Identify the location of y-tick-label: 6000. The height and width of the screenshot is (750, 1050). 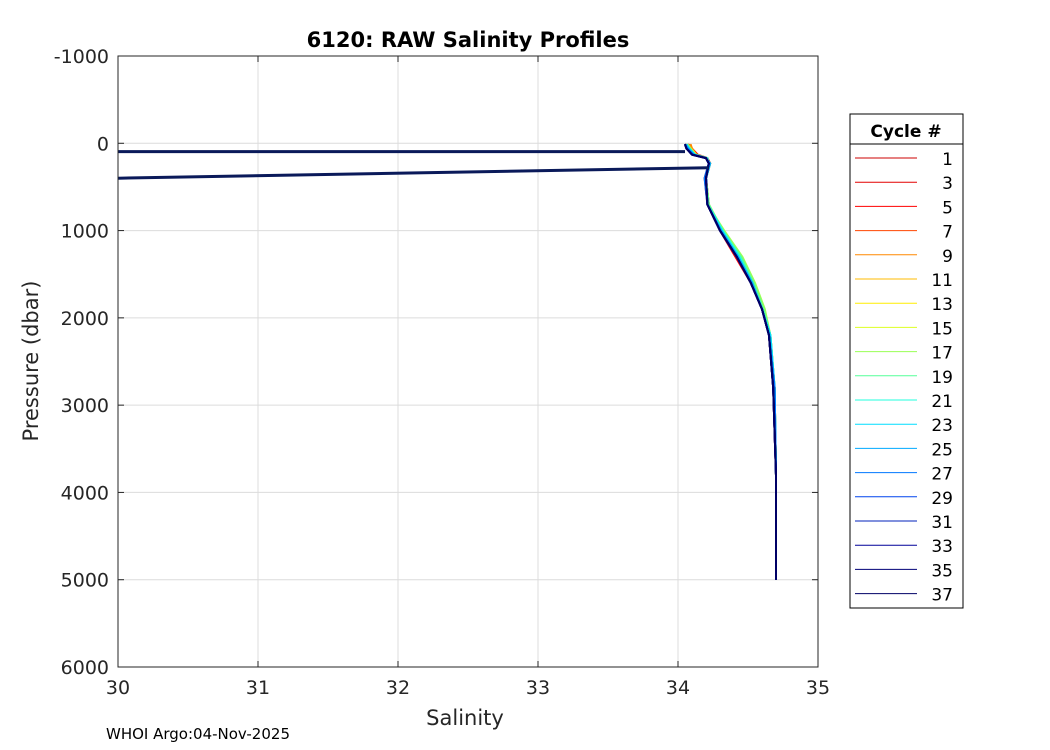
(85, 668).